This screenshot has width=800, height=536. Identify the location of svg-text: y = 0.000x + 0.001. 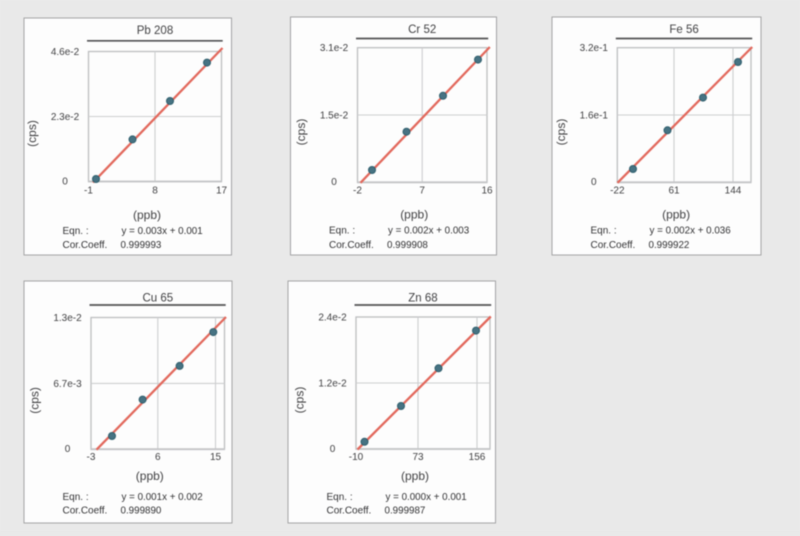
(426, 497).